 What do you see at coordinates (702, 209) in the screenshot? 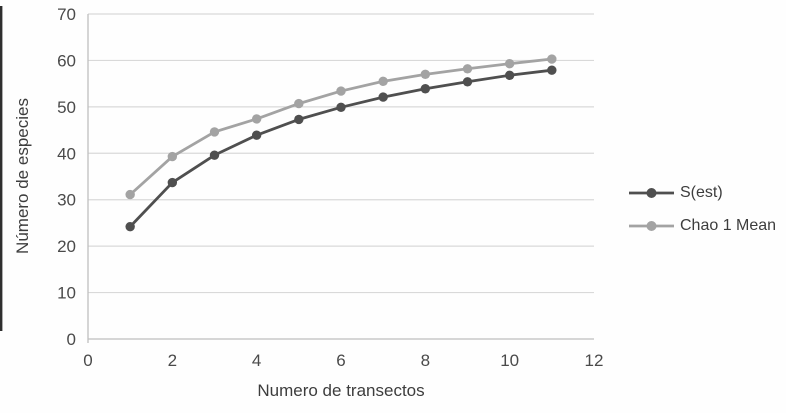
I see `chart-legend: S(est) Chao 1 Mean` at bounding box center [702, 209].